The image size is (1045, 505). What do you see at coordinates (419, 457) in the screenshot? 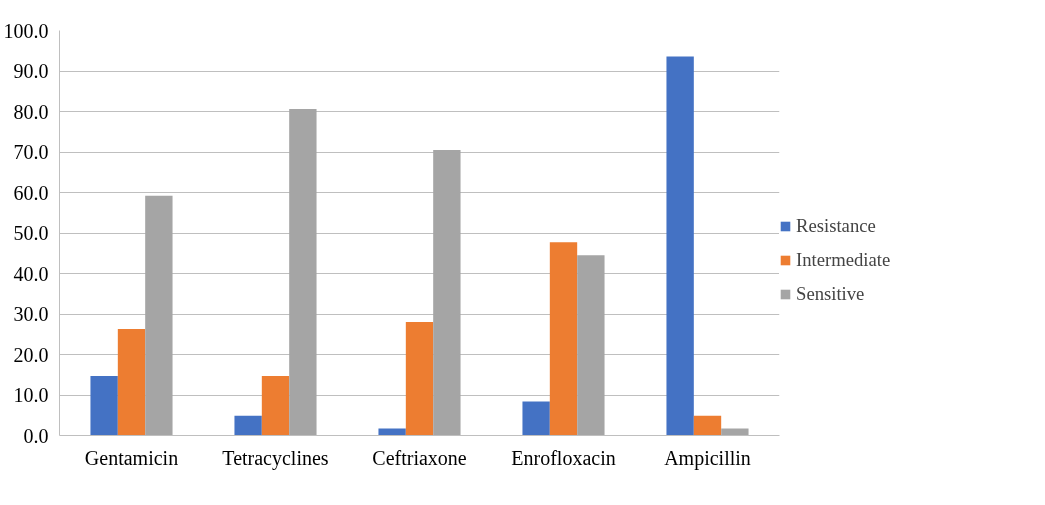
I see `x-tick-label: Ceftriaxone` at bounding box center [419, 457].